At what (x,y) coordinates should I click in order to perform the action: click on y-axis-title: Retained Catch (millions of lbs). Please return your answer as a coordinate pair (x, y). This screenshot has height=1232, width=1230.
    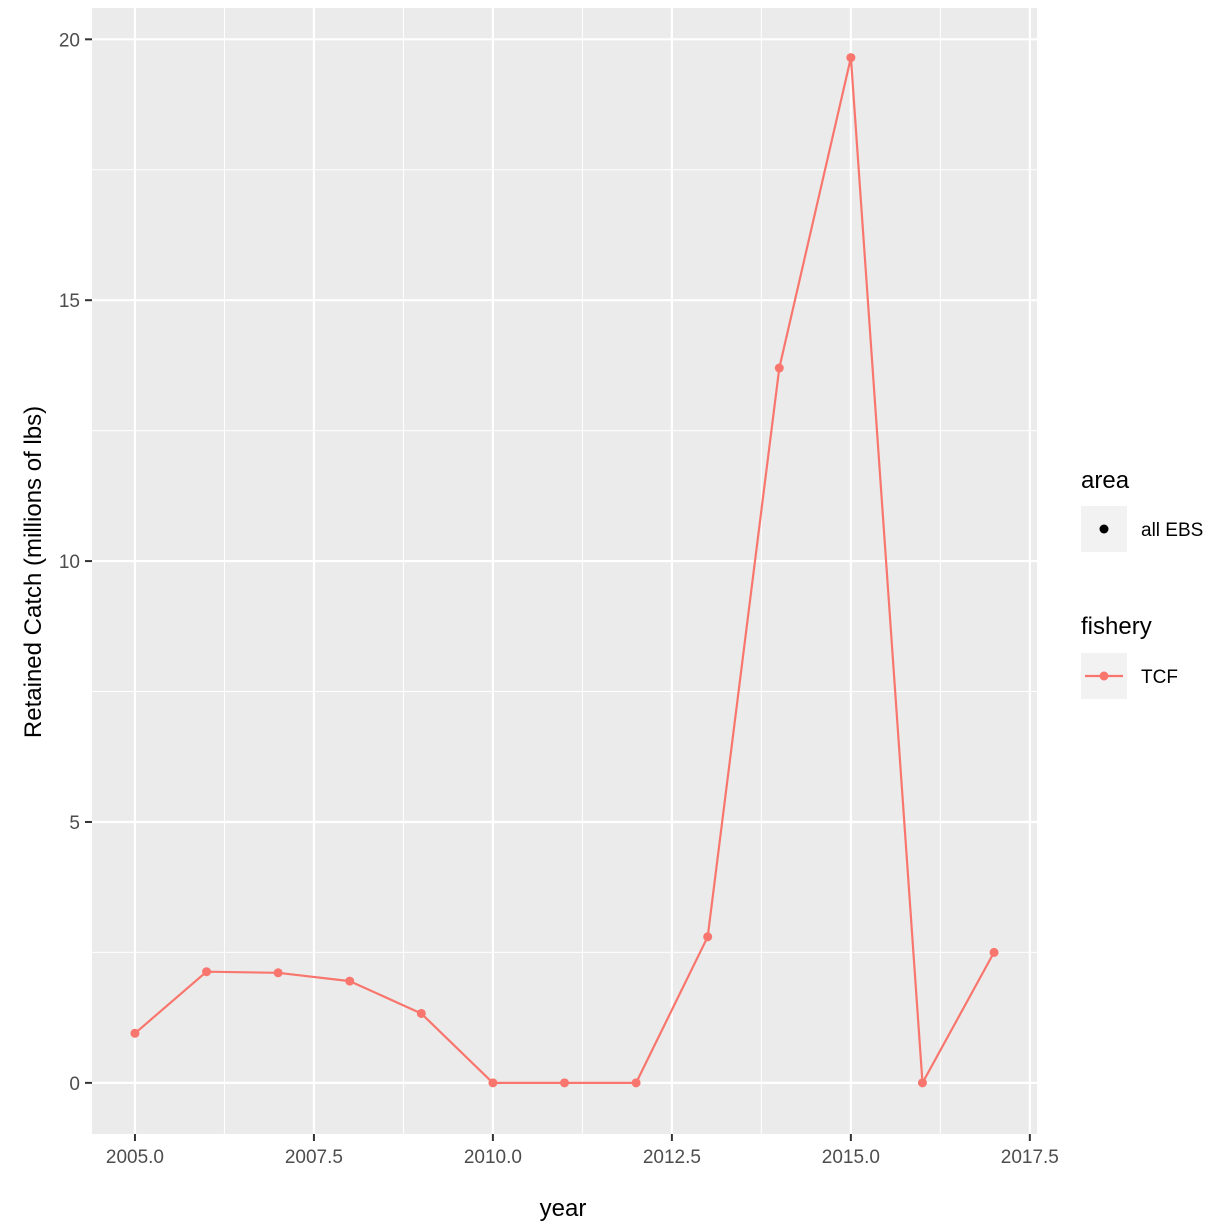
    Looking at the image, I should click on (33, 572).